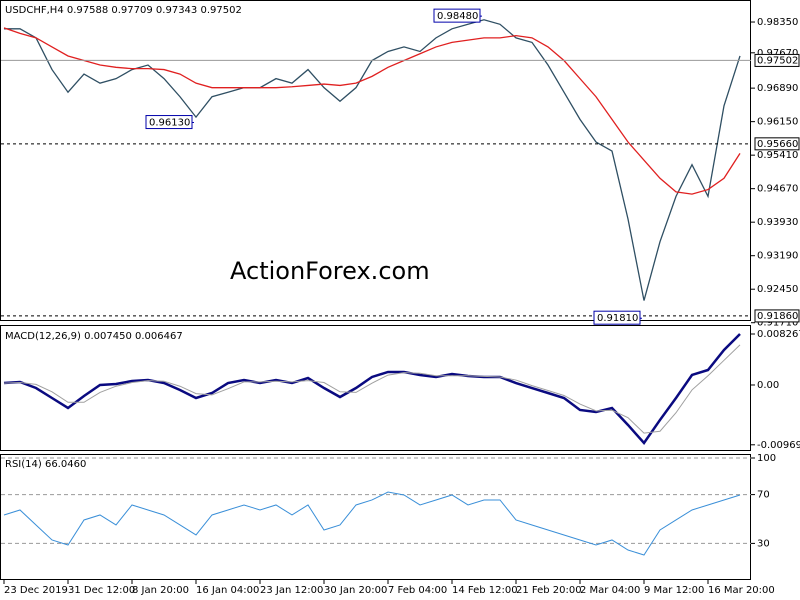  What do you see at coordinates (777, 189) in the screenshot?
I see `y-tick-label: 0.94670` at bounding box center [777, 189].